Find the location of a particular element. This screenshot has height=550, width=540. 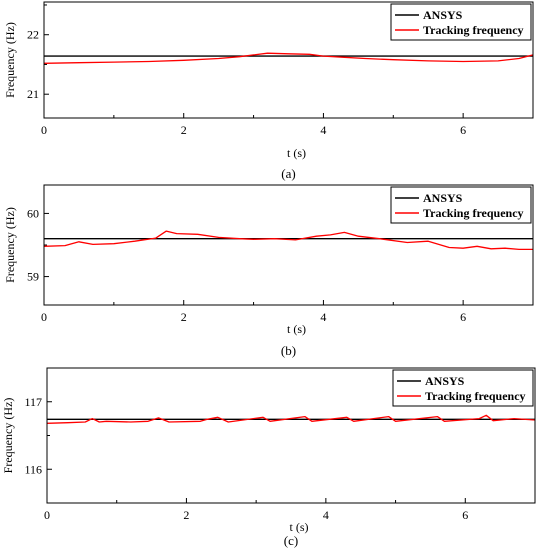

panel-label: (a) is located at coordinates (288, 173).